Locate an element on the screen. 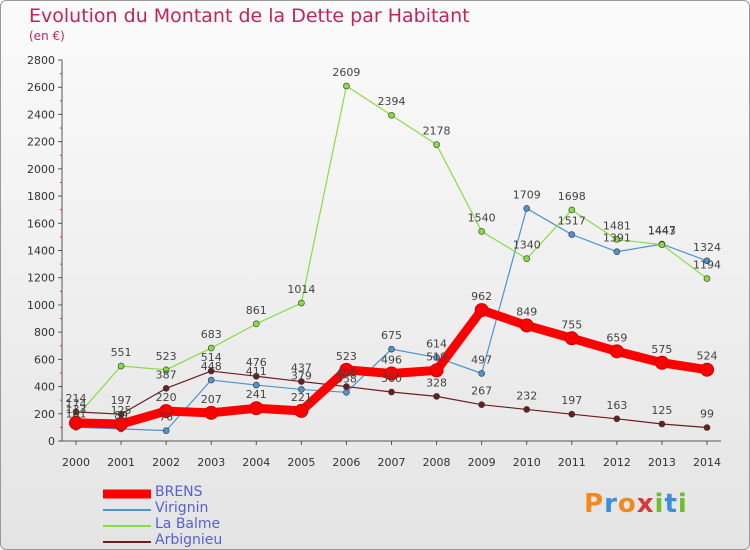  data-label: 575 is located at coordinates (661, 349).